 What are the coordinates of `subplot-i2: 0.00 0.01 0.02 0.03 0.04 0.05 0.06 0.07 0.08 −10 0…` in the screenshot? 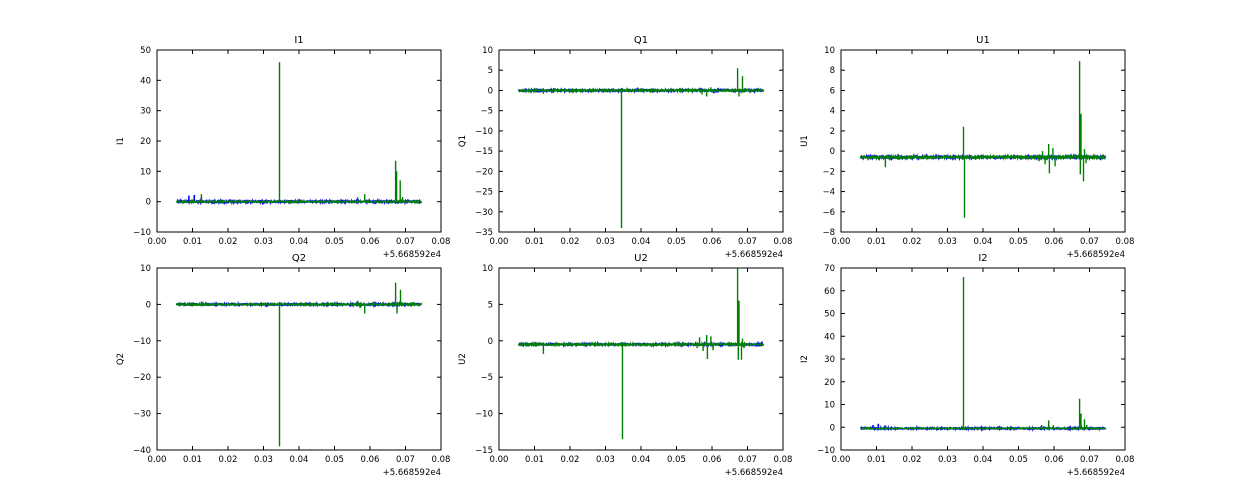 It's located at (967, 365).